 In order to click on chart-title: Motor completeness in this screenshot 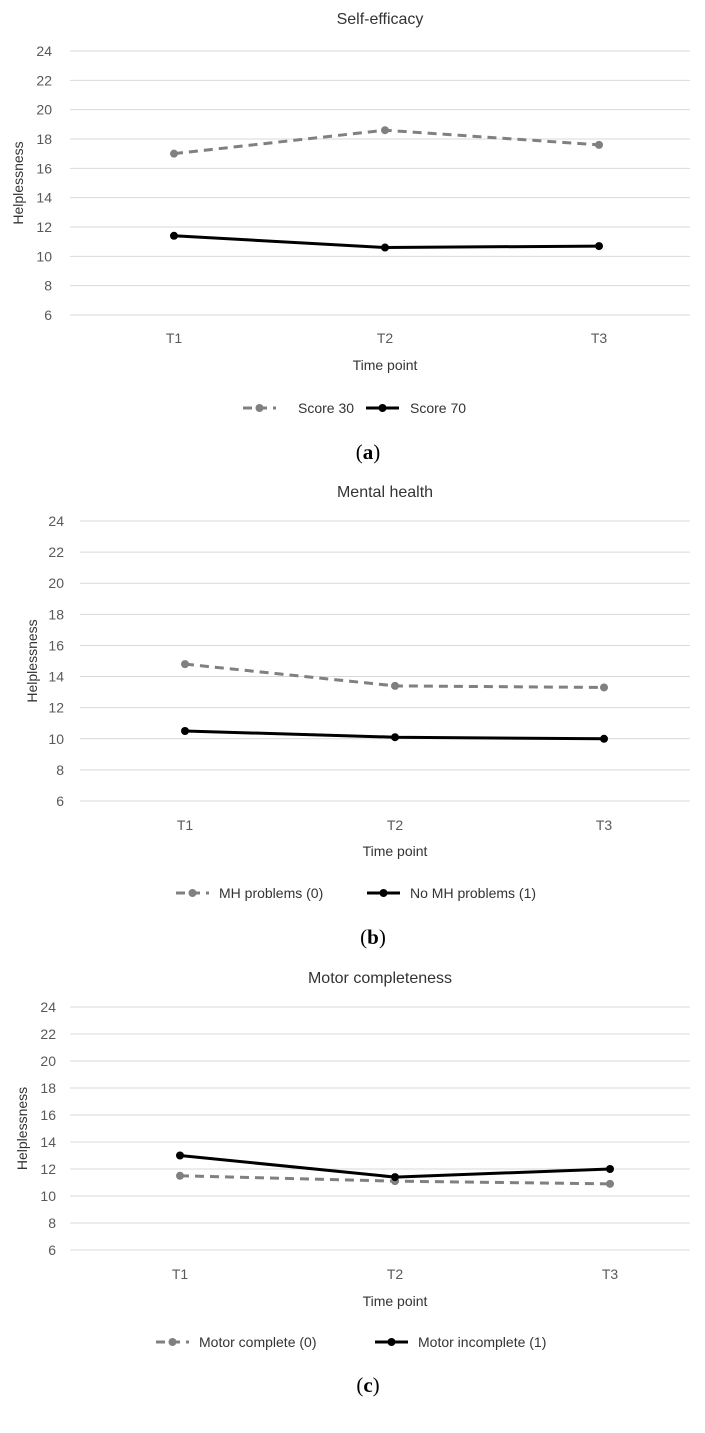, I will do `click(380, 978)`.